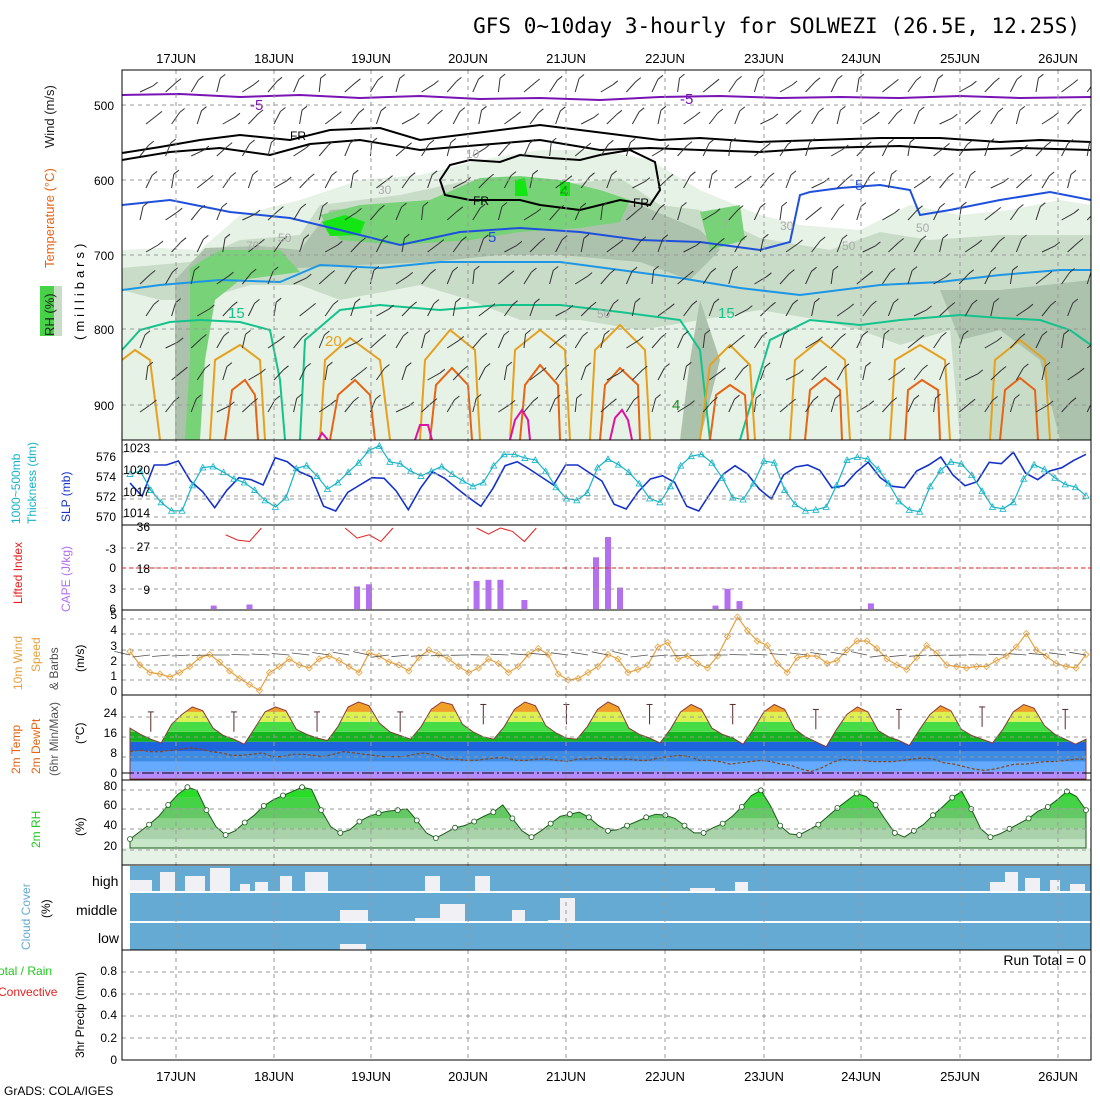 Image resolution: width=1100 pixels, height=1100 pixels. What do you see at coordinates (236, 313) in the screenshot?
I see `contour-label: 15` at bounding box center [236, 313].